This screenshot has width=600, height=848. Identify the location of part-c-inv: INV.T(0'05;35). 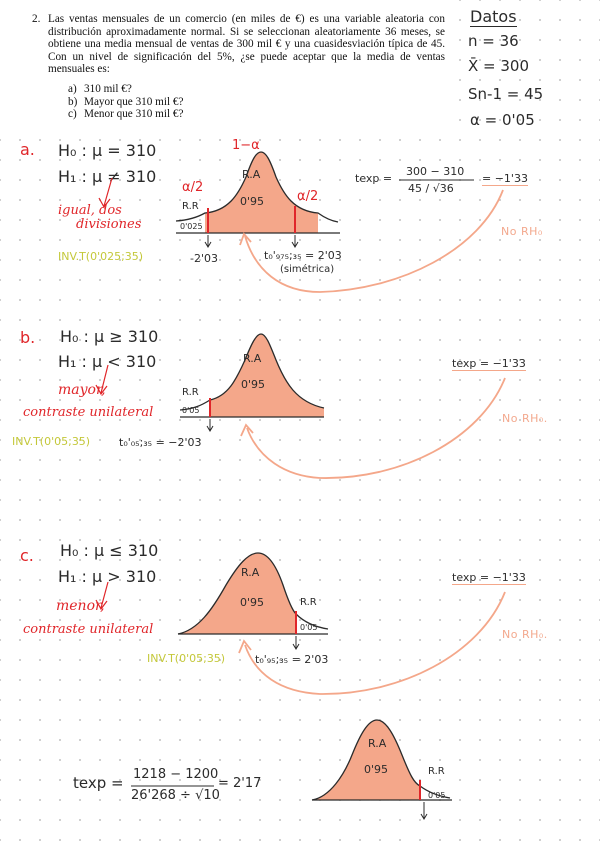
(186, 658).